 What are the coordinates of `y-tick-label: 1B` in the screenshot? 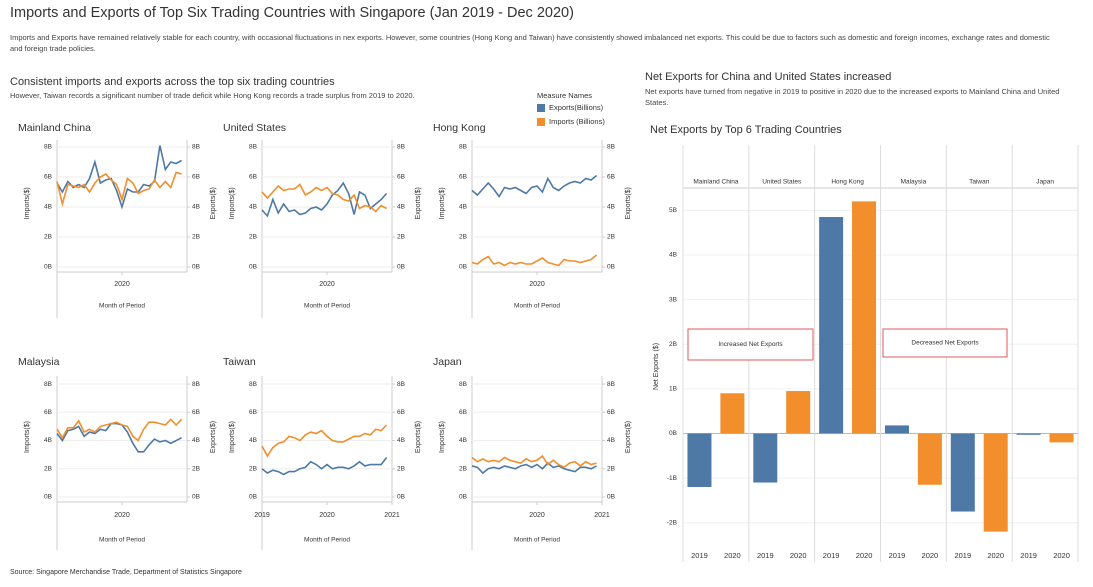 It's located at (673, 389).